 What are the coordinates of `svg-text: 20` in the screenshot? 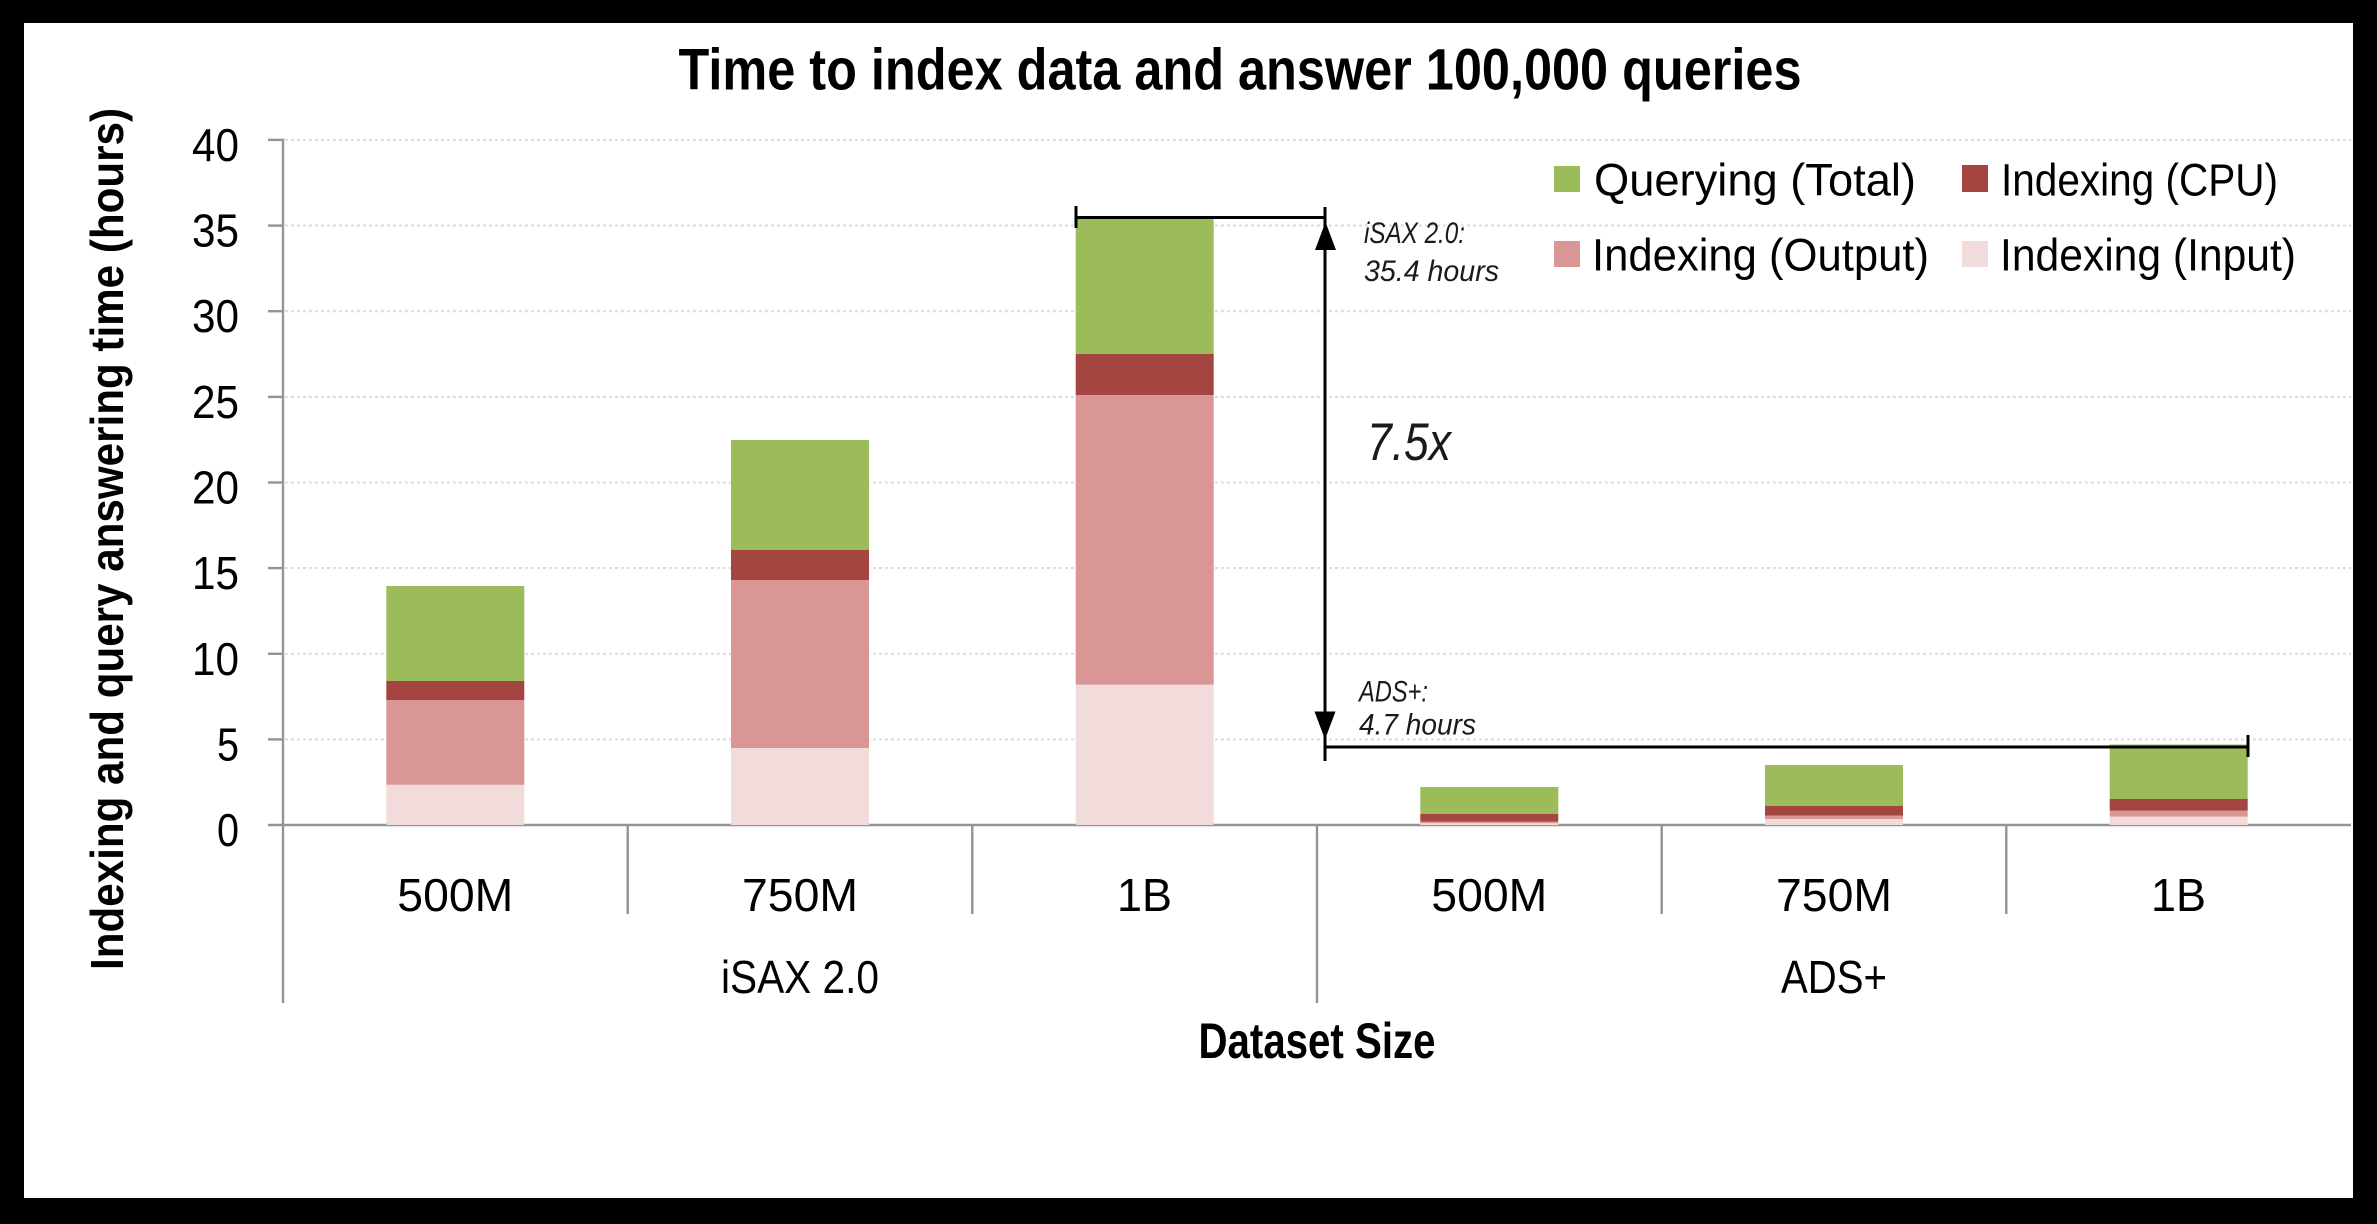 It's located at (215, 488).